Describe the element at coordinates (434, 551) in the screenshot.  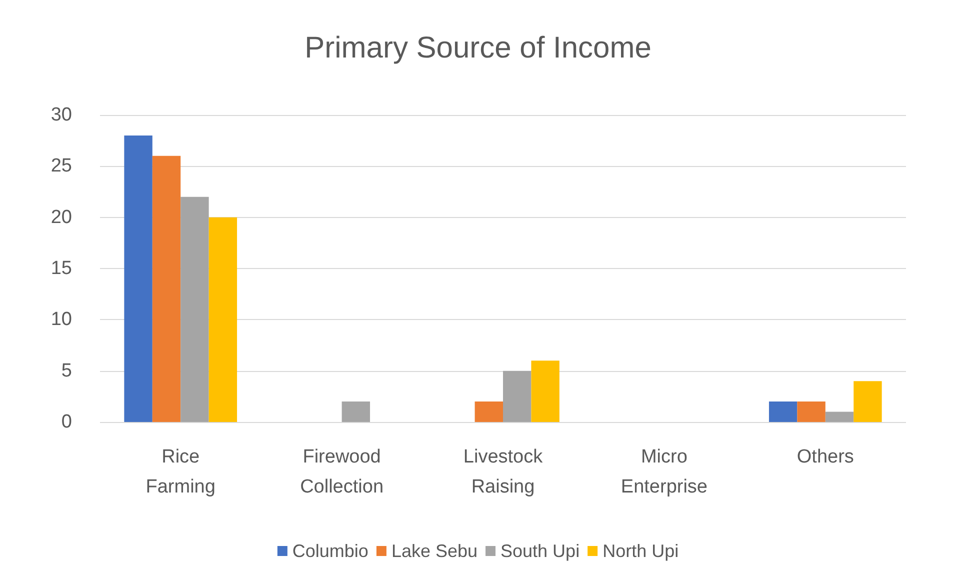
I see `legend-label: Lake Sebu` at that location.